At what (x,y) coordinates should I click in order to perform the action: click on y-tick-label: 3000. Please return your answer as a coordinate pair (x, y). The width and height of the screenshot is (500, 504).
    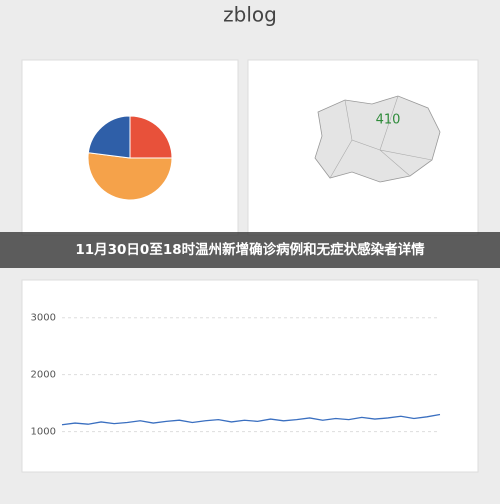
    Looking at the image, I should click on (43, 318).